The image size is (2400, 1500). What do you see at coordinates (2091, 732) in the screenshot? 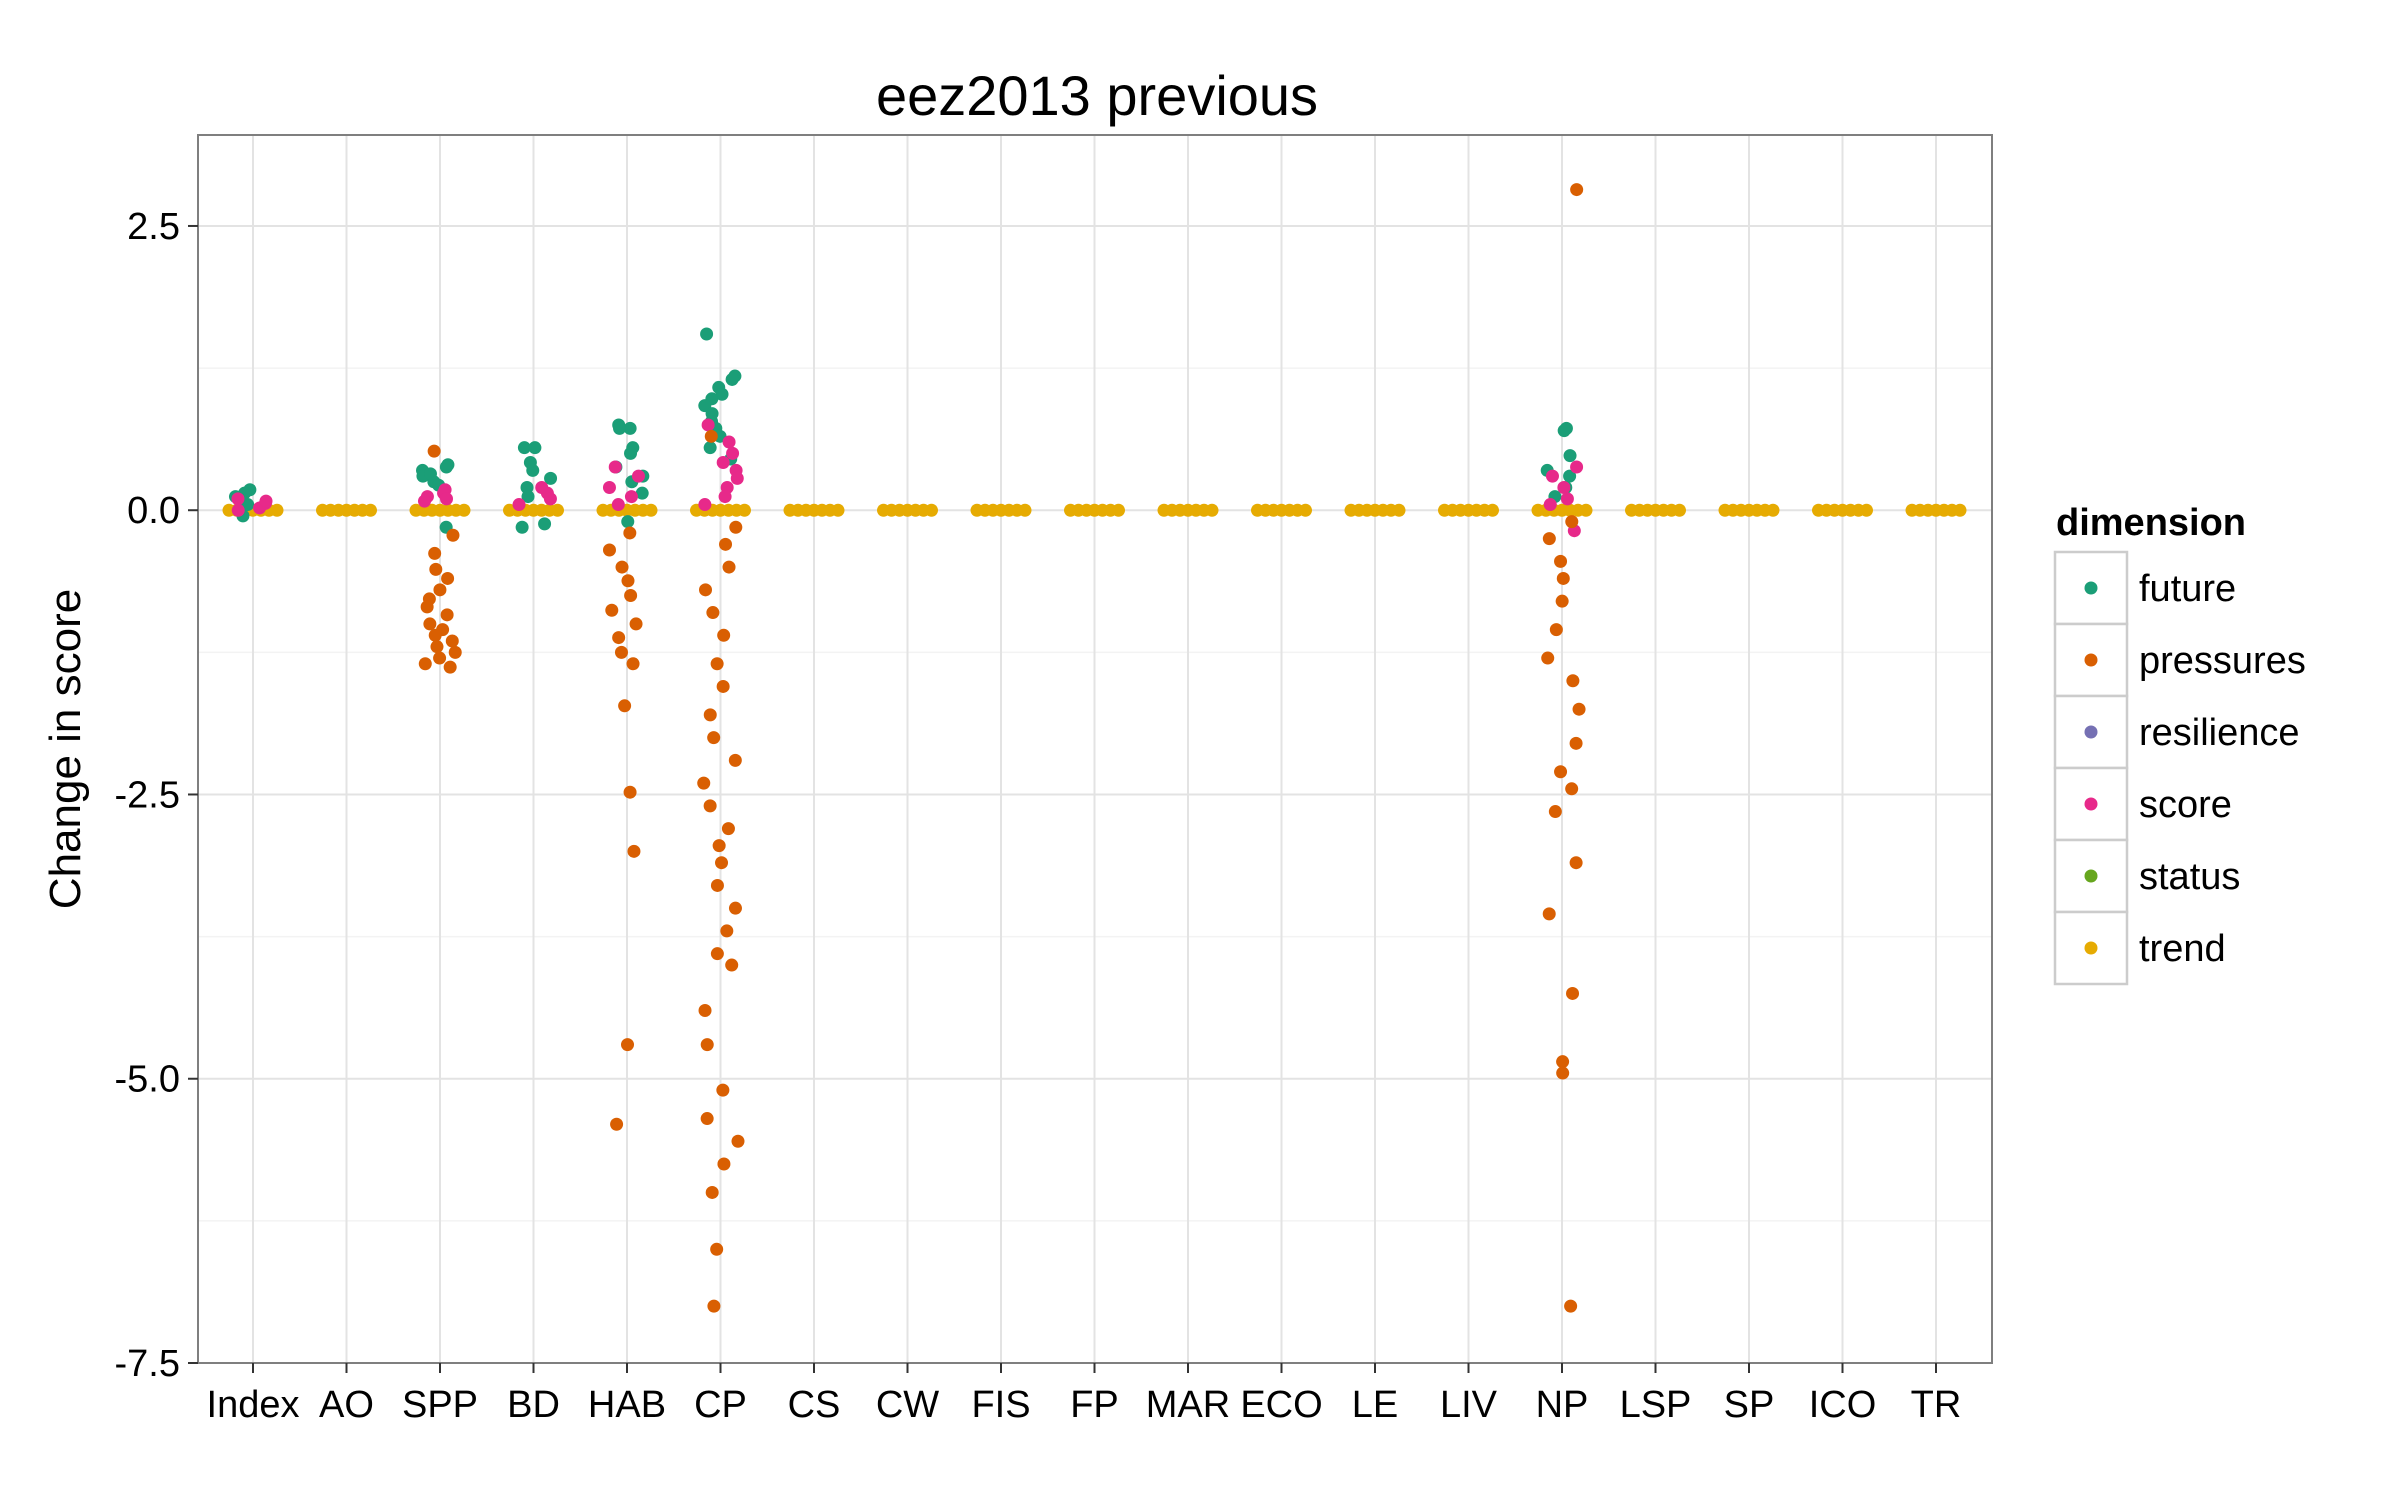
I see `legend-marker-resilience` at bounding box center [2091, 732].